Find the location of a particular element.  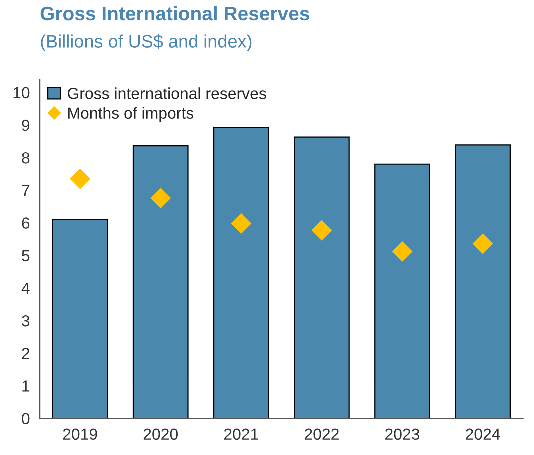

y-tick-label: 9 is located at coordinates (26, 126).